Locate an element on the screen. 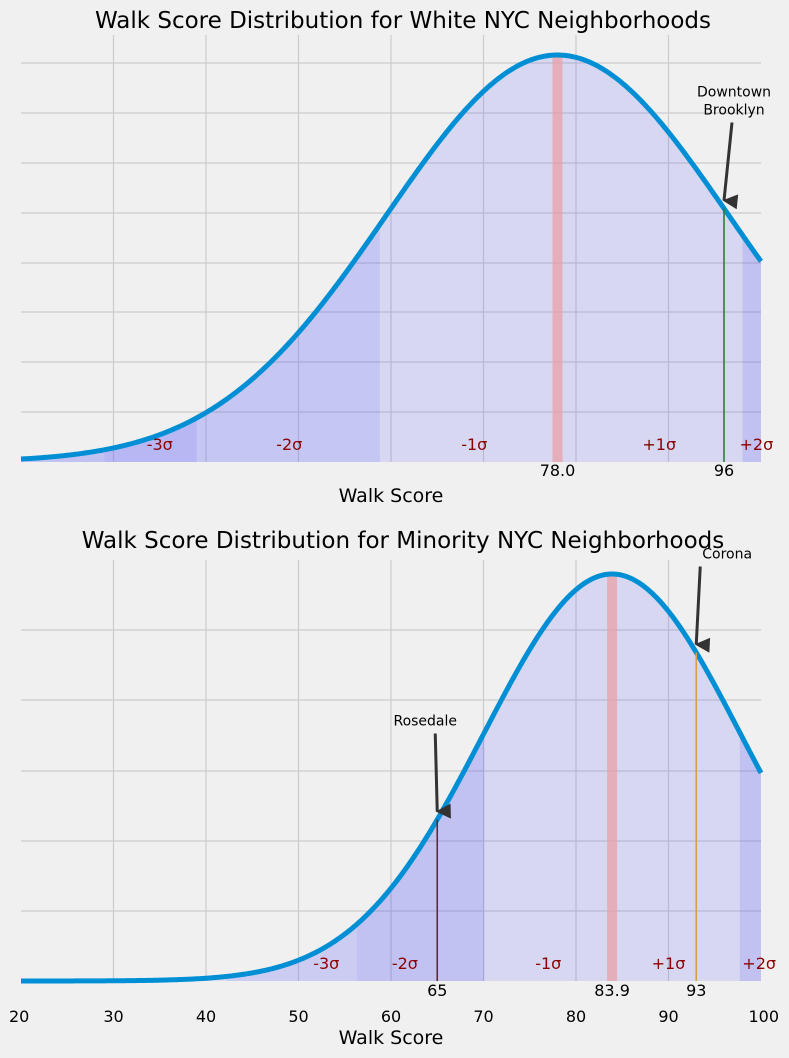 The width and height of the screenshot is (789, 1058). x-tick-label: 100 is located at coordinates (763, 1016).